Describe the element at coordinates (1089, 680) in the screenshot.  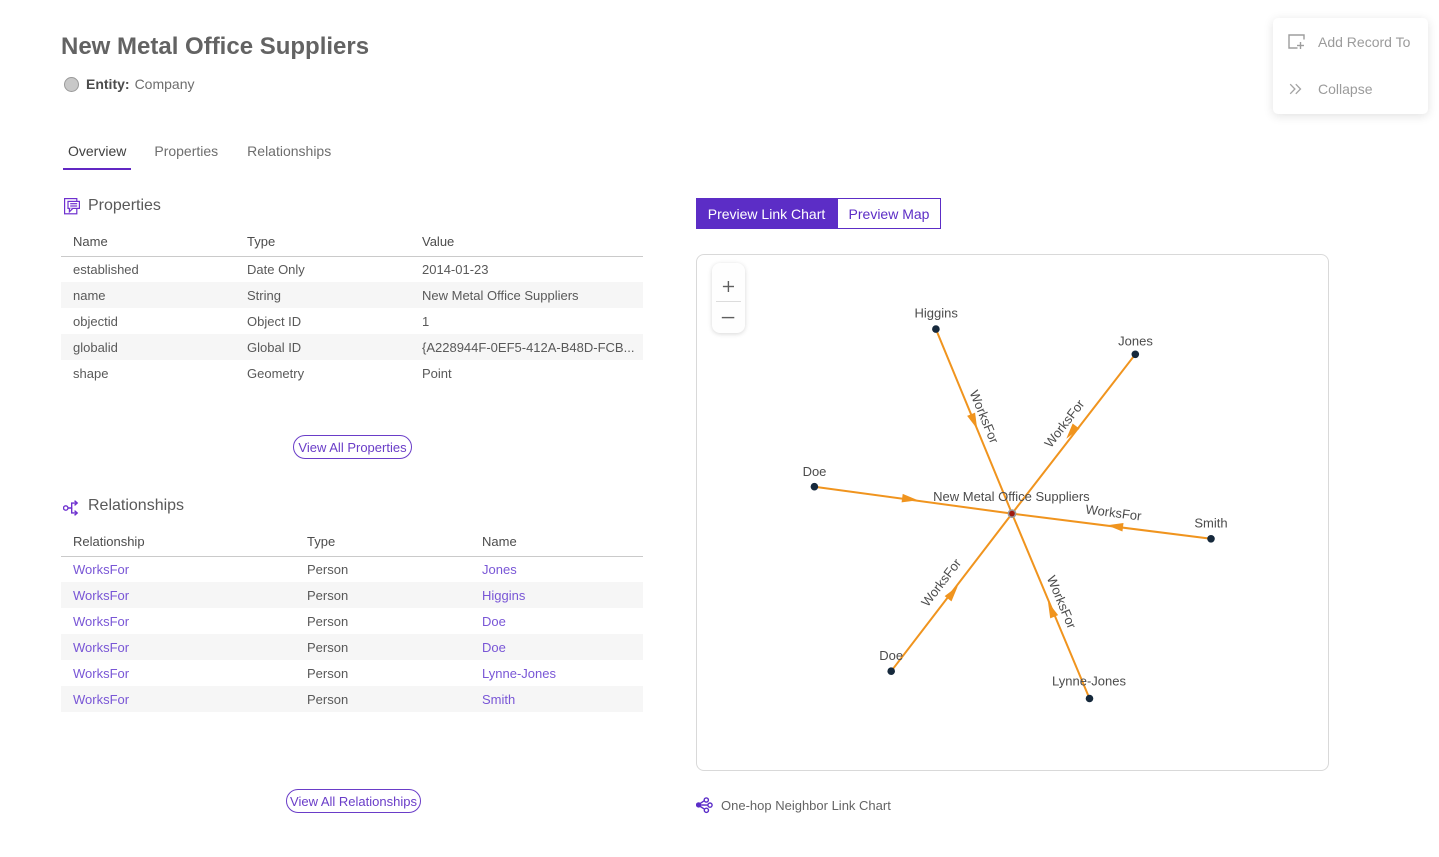
I see `svg-text: Lynne-Jones` at that location.